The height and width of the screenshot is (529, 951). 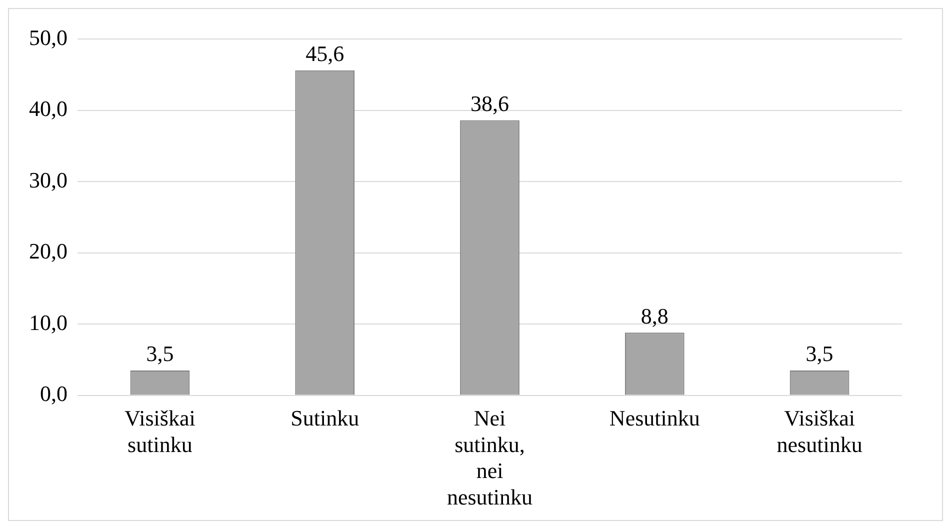 What do you see at coordinates (819, 431) in the screenshot?
I see `x-tick-label: Visiškai nesutinku` at bounding box center [819, 431].